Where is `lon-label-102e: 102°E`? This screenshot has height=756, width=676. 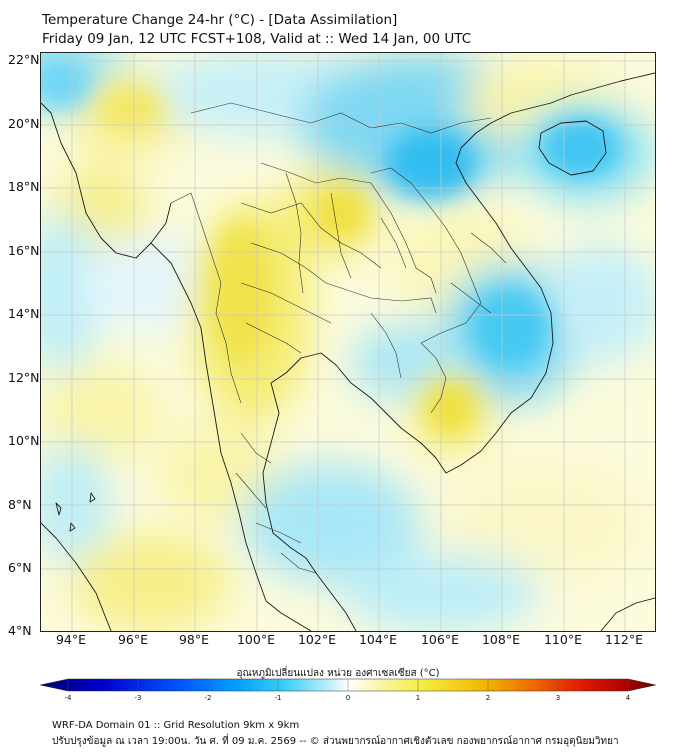 lon-label-102e: 102°E is located at coordinates (316, 639).